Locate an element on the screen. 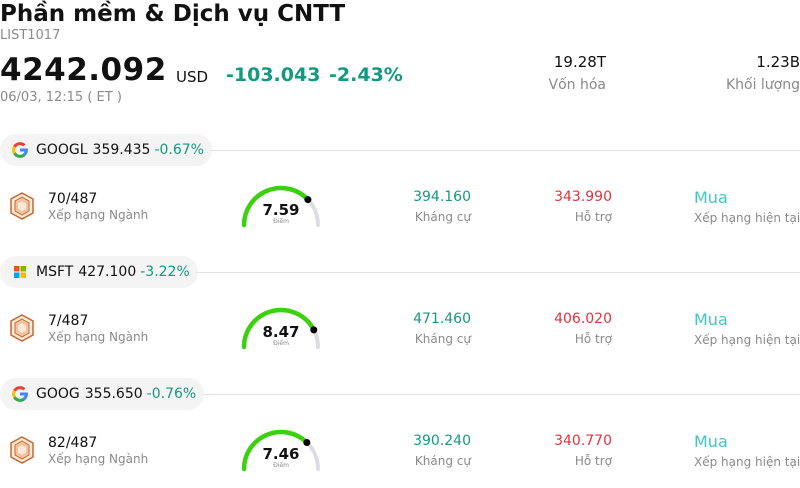  index-change: -103.043 -2.43% is located at coordinates (314, 75).